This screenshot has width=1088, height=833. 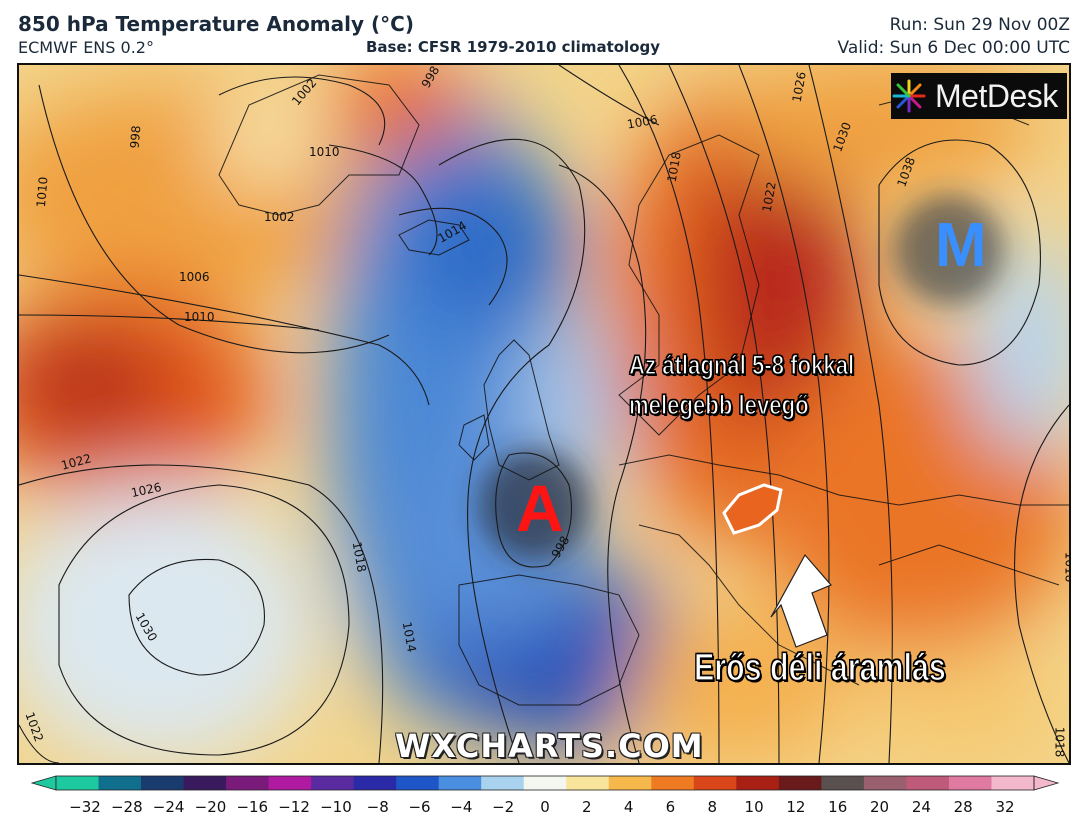 What do you see at coordinates (549, 746) in the screenshot?
I see `wxcharts-watermark: WXCHARTS.COM` at bounding box center [549, 746].